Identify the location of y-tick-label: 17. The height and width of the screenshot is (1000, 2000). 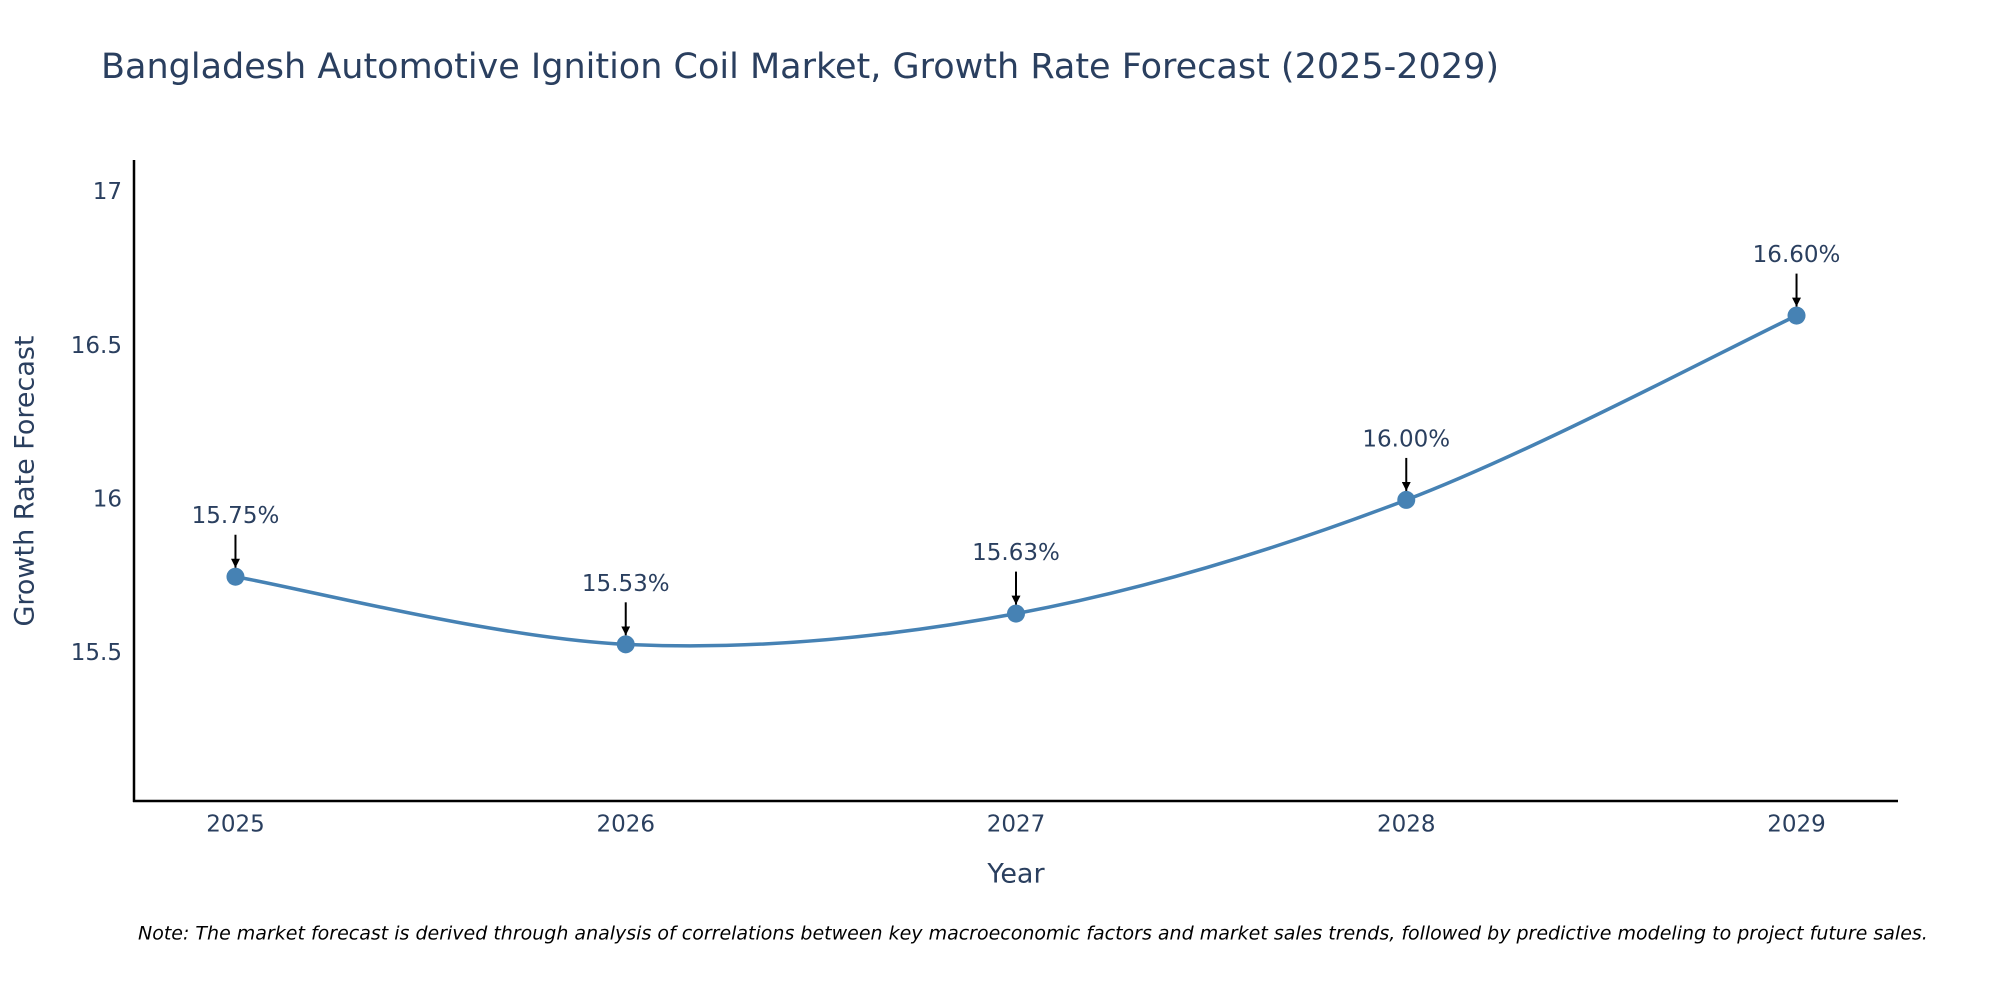
(107, 192).